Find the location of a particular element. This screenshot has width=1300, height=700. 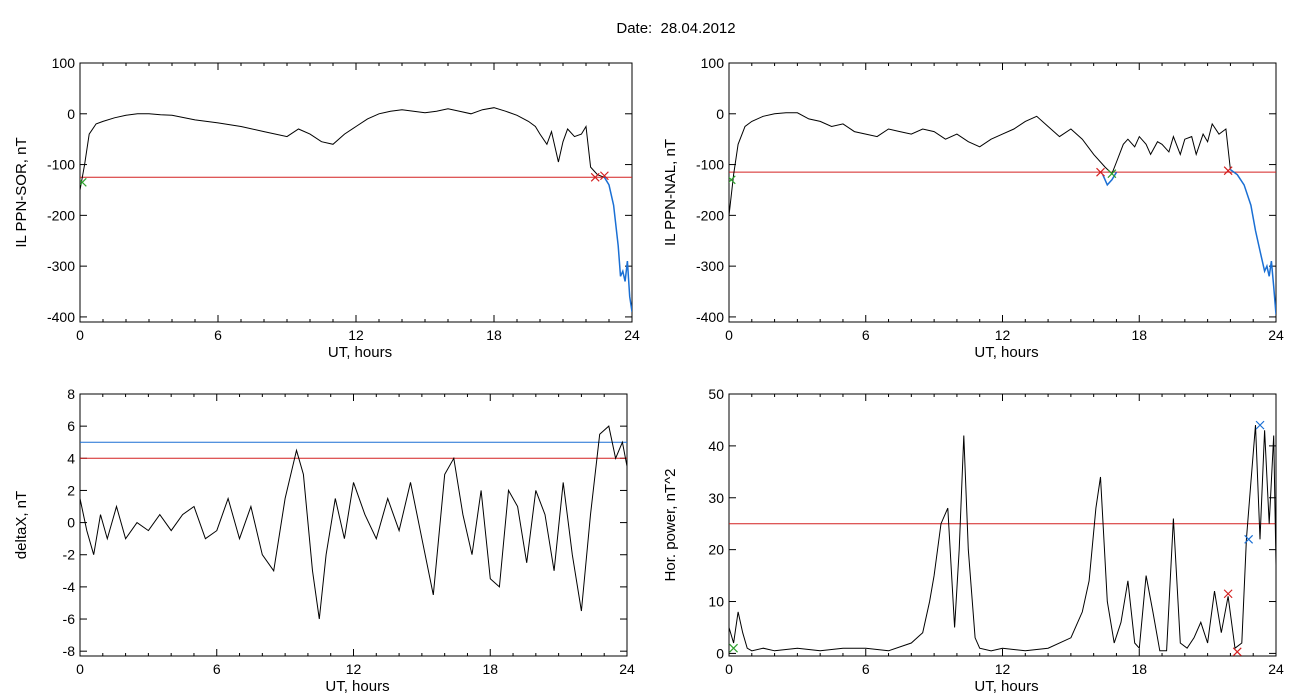

y-tick-label: -4 is located at coordinates (69, 587).